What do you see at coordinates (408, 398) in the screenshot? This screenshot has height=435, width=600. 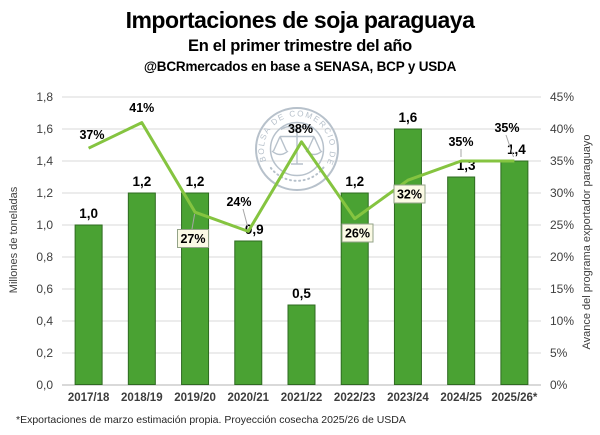 I see `x-axis-tick: 2023/24` at bounding box center [408, 398].